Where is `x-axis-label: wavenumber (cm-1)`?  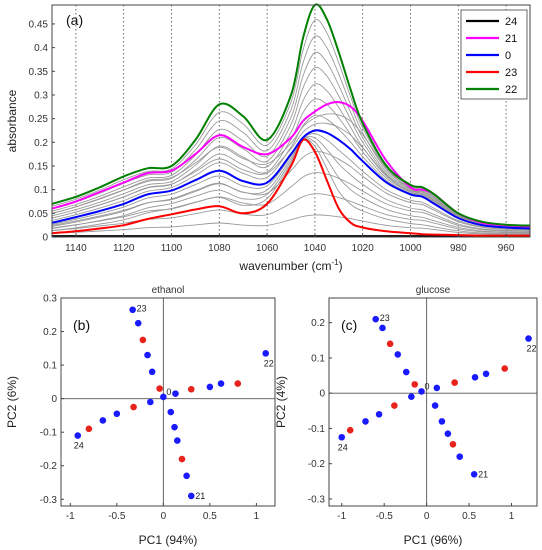 x-axis-label: wavenumber (cm-1) is located at coordinates (290, 265).